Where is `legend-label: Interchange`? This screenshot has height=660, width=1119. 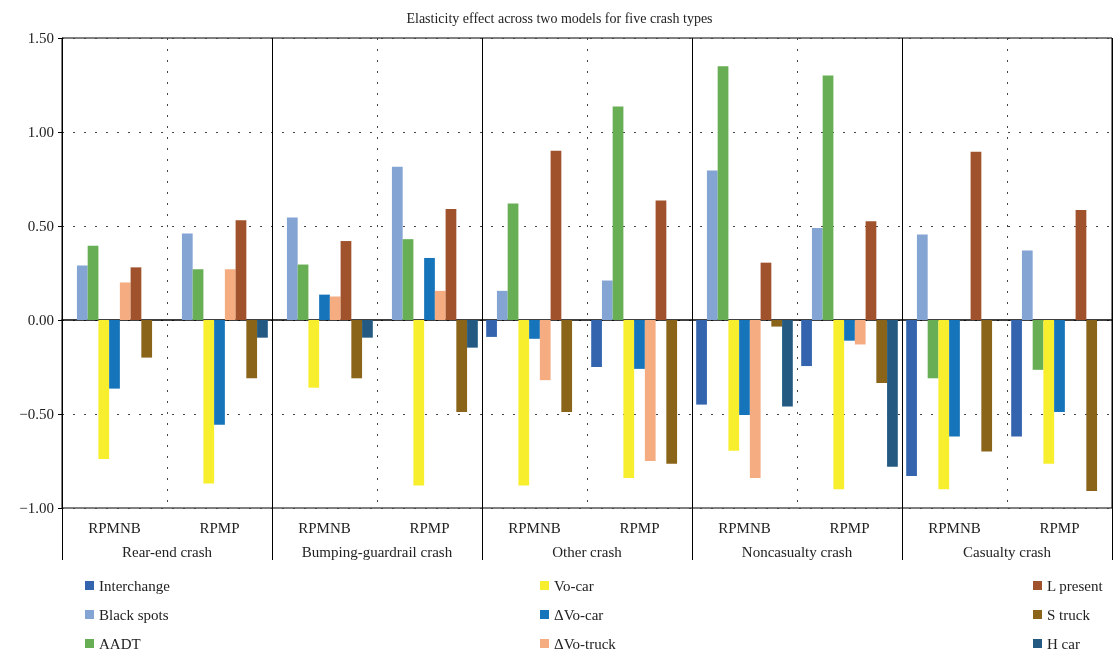 legend-label: Interchange is located at coordinates (135, 585).